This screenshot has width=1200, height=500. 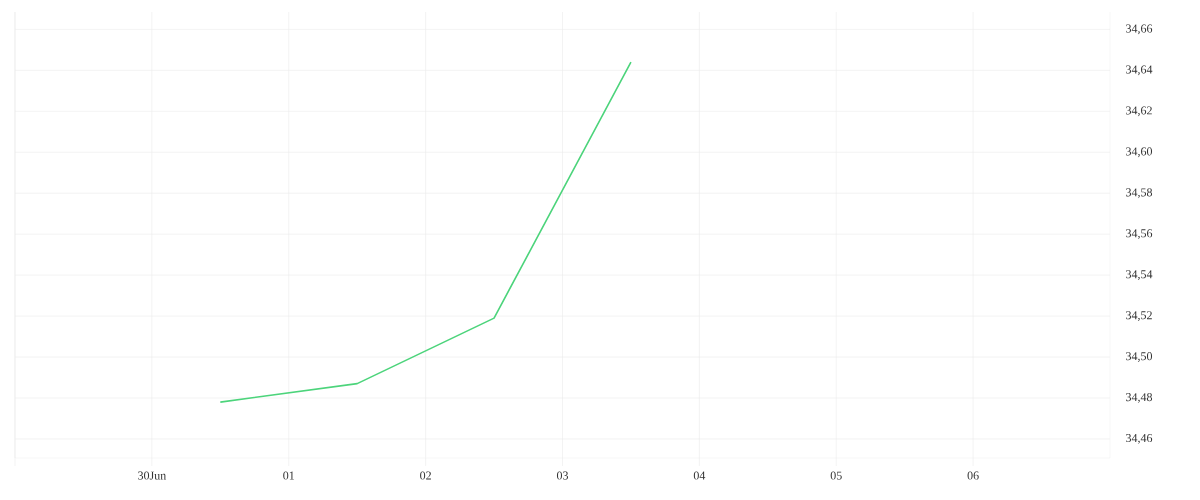 What do you see at coordinates (1139, 70) in the screenshot?
I see `y-tick-label: 34,64` at bounding box center [1139, 70].